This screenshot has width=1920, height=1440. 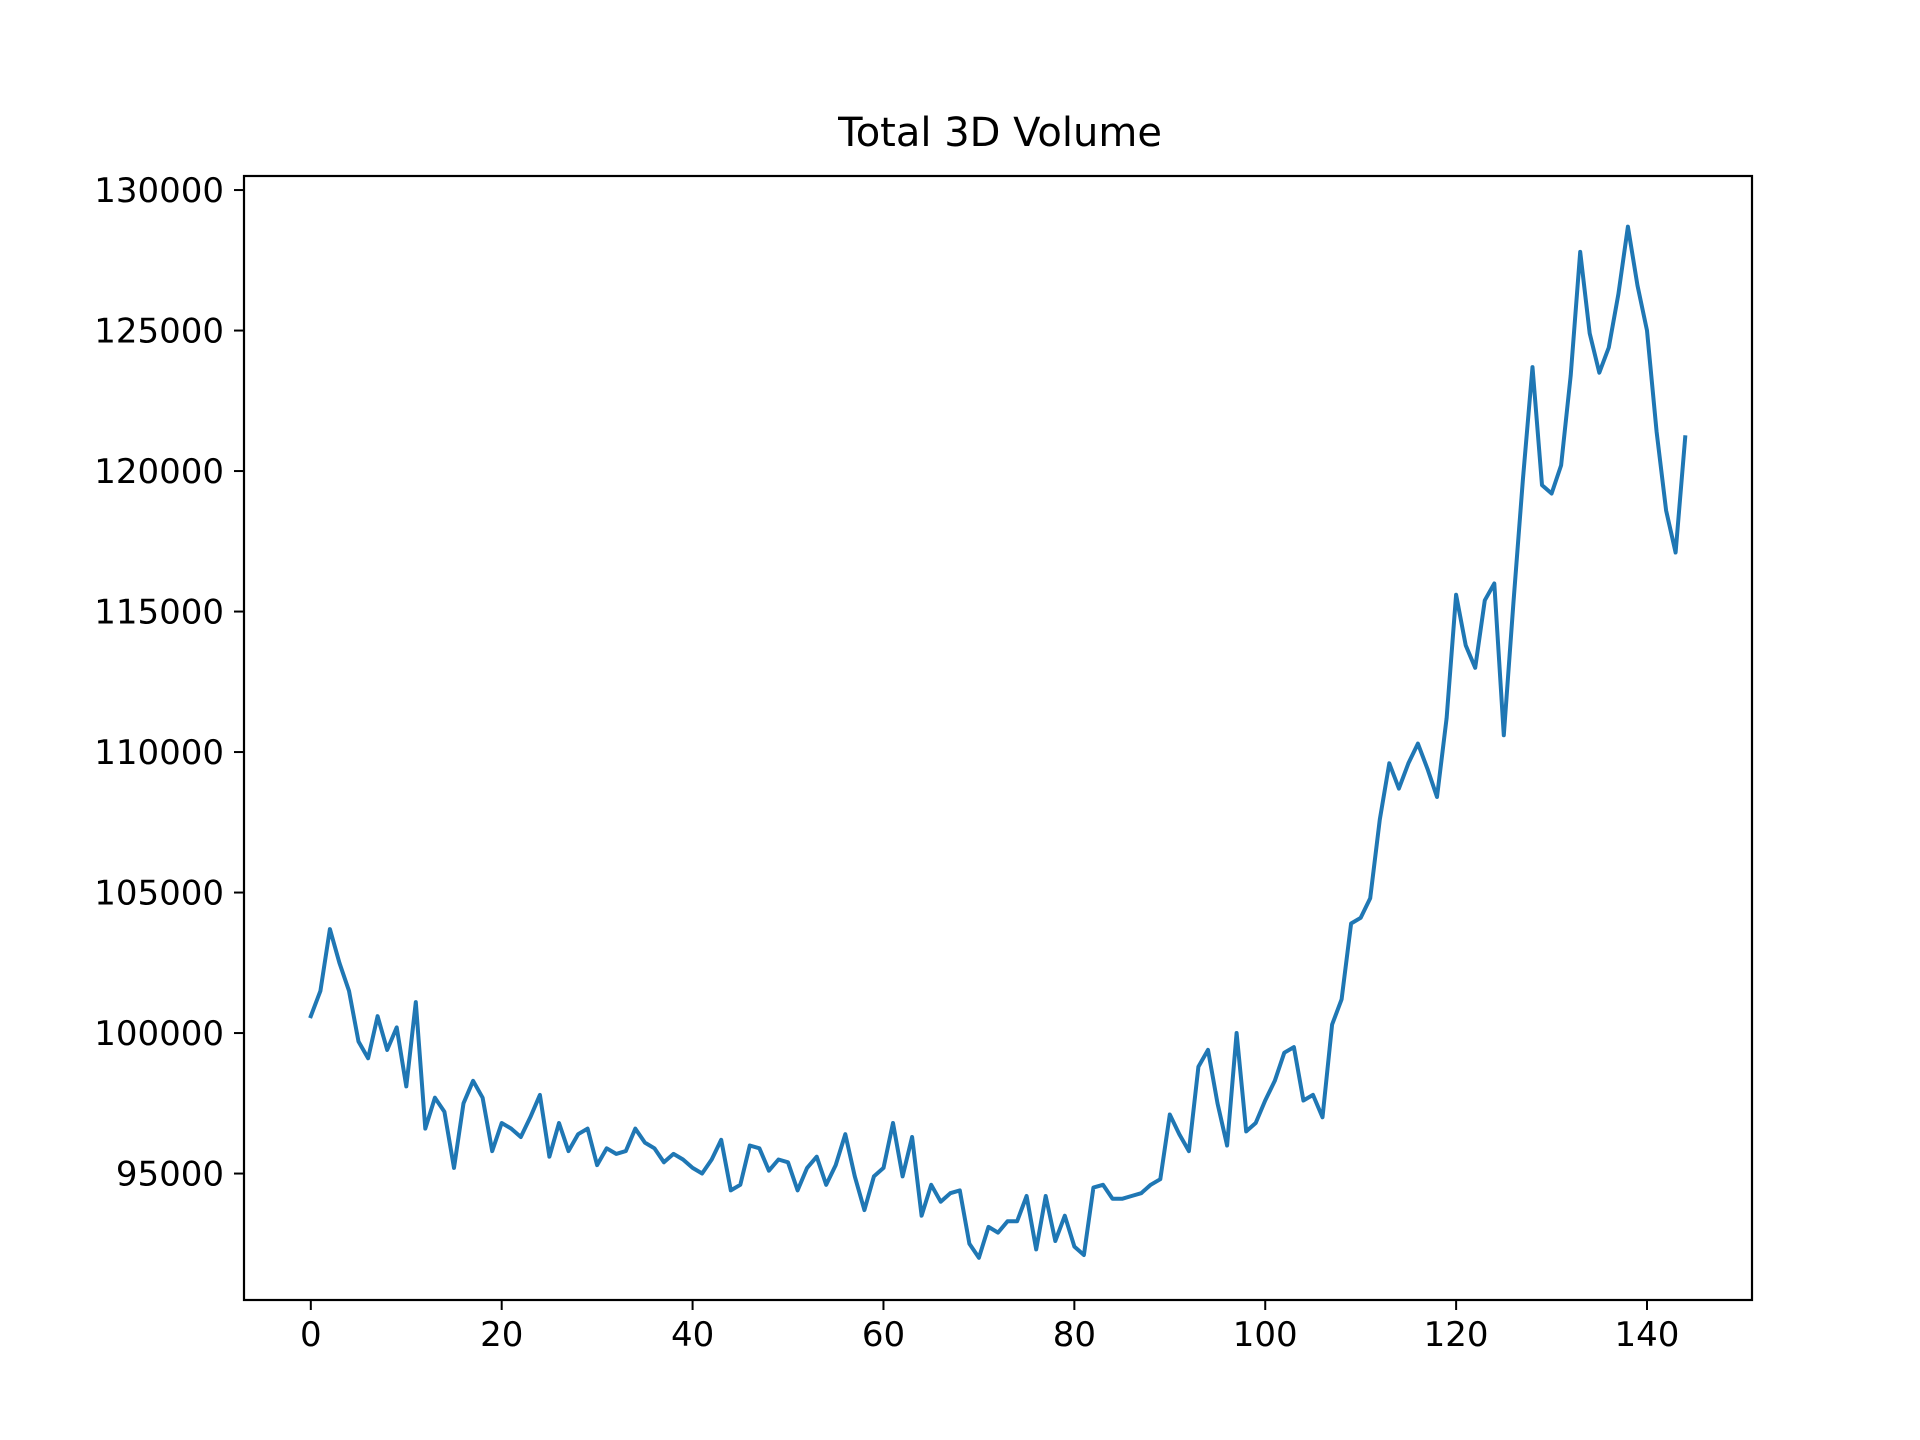 I want to click on x-tick-label: 80, so click(x=1074, y=1335).